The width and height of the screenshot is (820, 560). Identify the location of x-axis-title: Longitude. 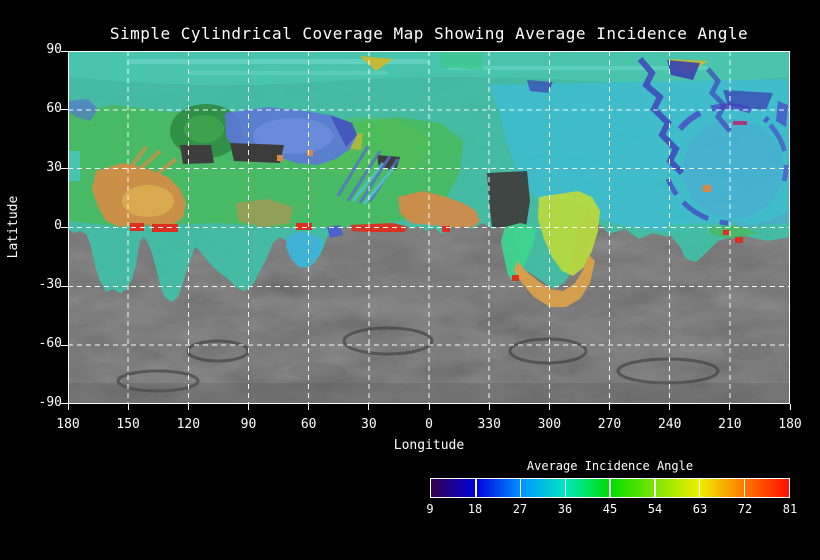
(429, 445).